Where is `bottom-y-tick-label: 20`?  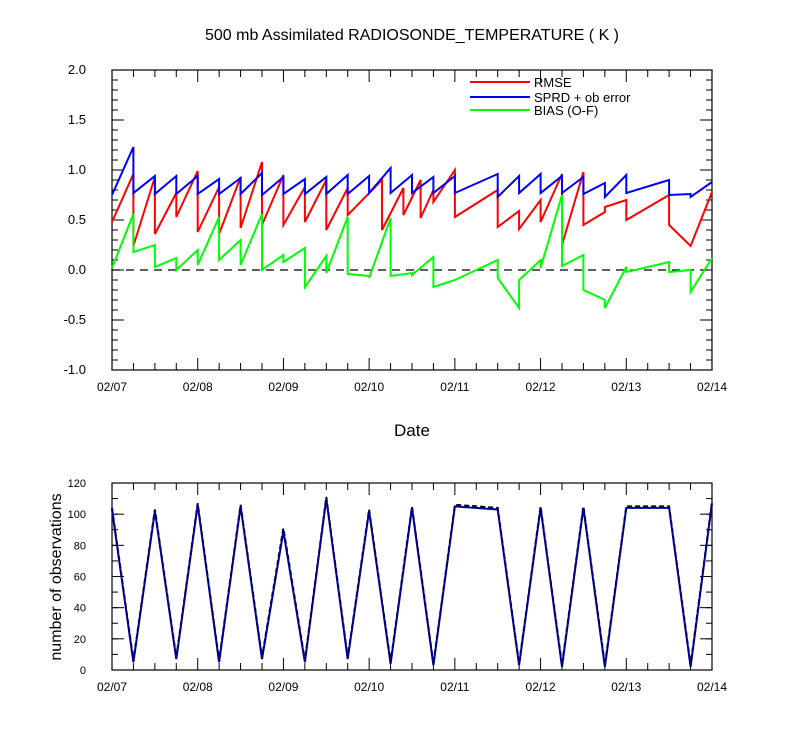 bottom-y-tick-label: 20 is located at coordinates (80, 640).